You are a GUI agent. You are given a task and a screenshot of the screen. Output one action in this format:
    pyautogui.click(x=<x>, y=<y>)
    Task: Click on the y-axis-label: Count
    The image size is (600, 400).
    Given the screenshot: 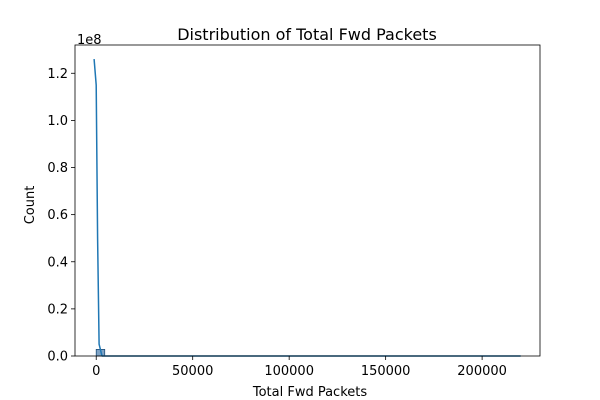 What is the action you would take?
    pyautogui.click(x=30, y=205)
    